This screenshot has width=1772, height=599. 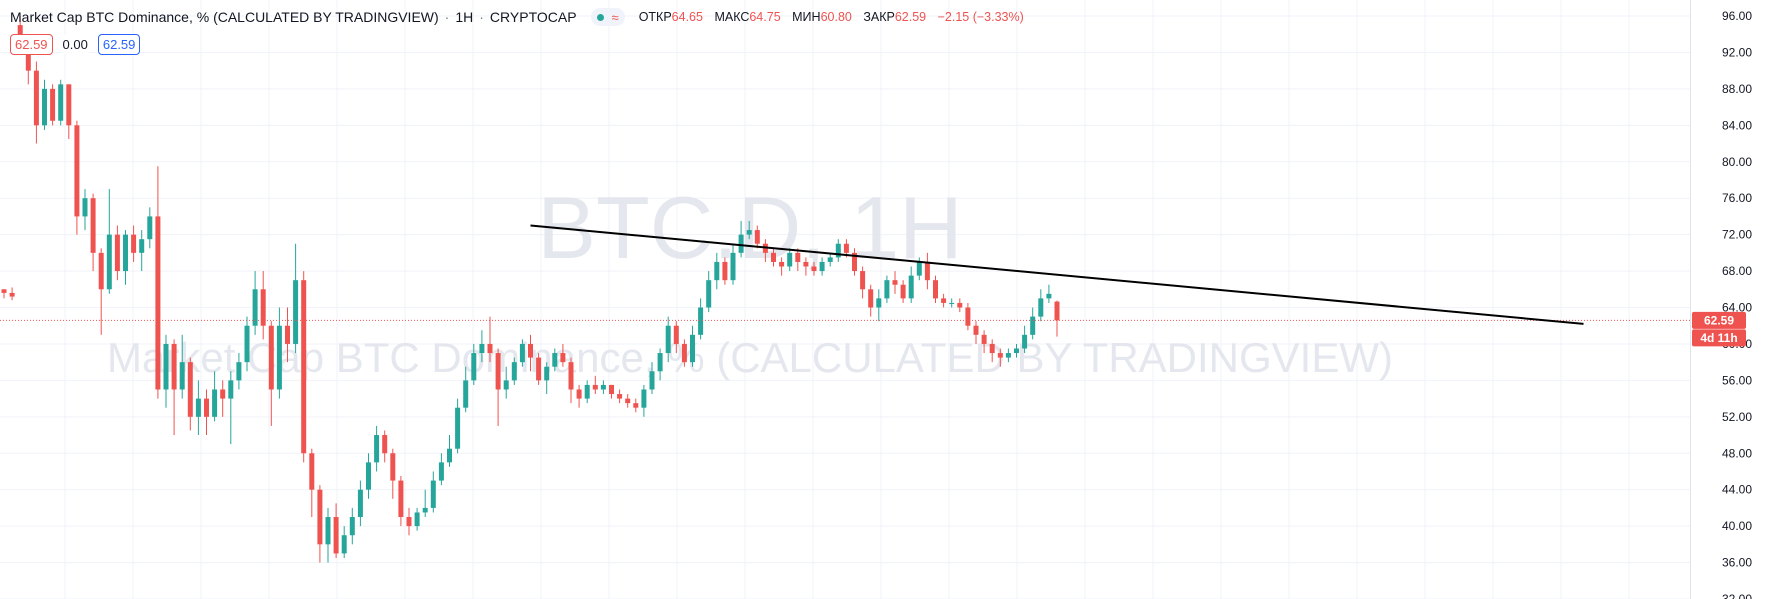 I want to click on last-price-tag, so click(x=1719, y=320).